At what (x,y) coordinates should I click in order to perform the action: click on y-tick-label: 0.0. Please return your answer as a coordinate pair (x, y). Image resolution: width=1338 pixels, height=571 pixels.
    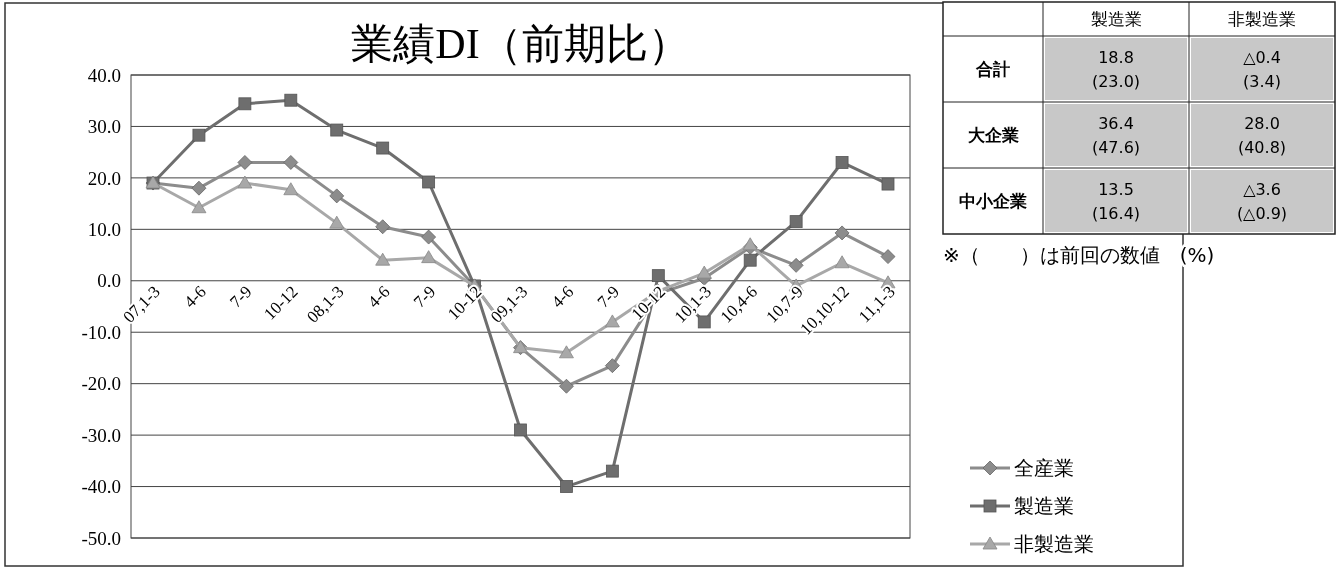
    Looking at the image, I should click on (109, 281).